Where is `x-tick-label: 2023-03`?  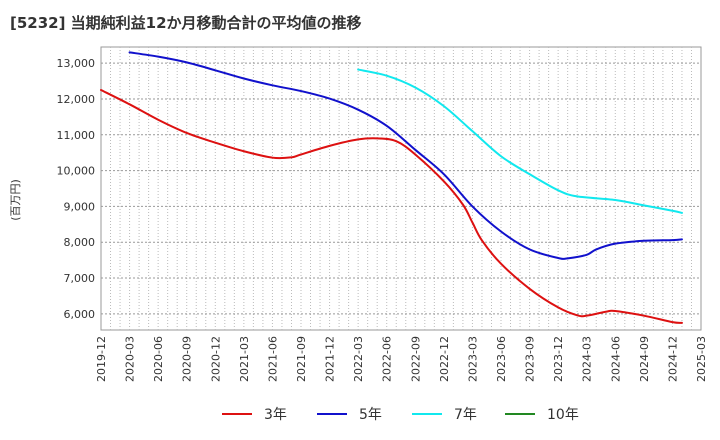
x-tick-label: 2023-03 is located at coordinates (472, 359).